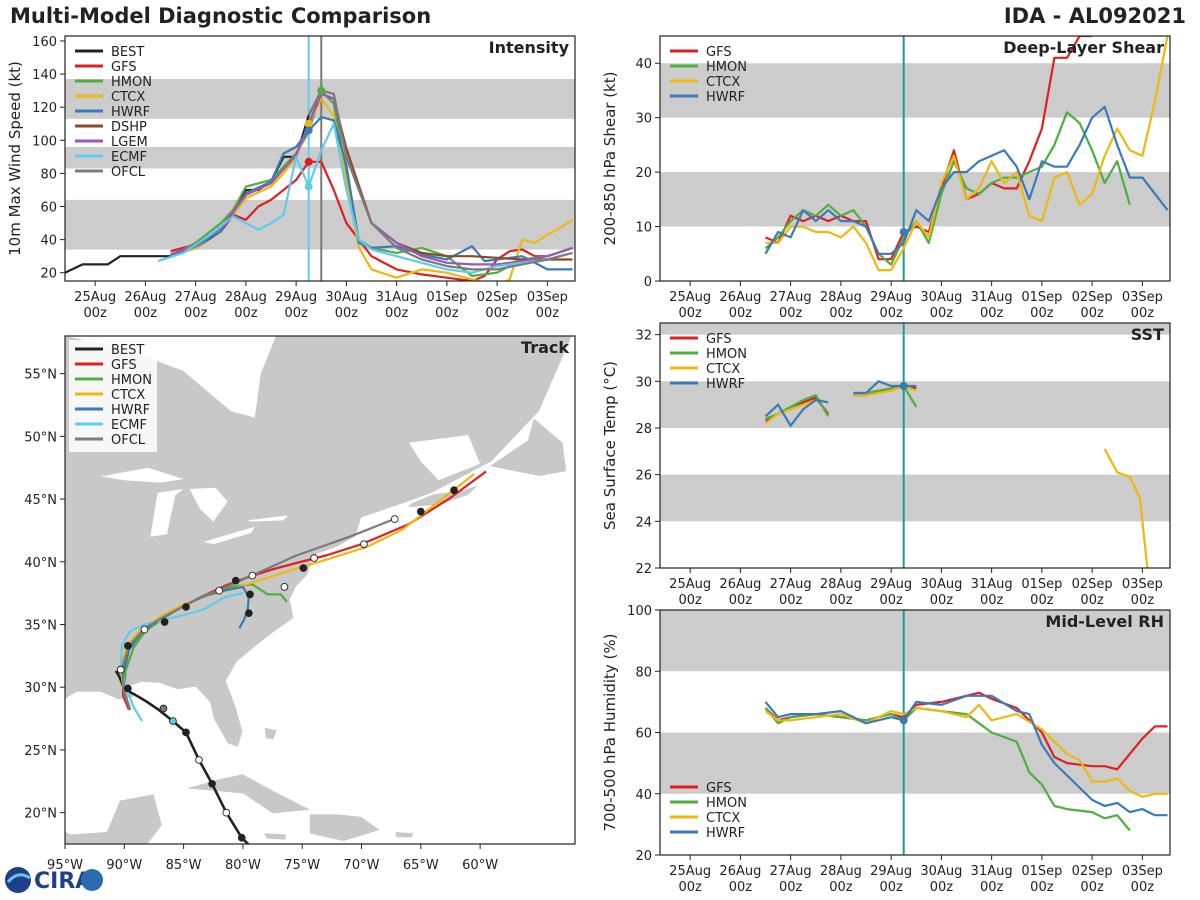 This screenshot has width=1200, height=900. Describe the element at coordinates (44, 75) in the screenshot. I see `intensity-ytick-label: 140` at that location.